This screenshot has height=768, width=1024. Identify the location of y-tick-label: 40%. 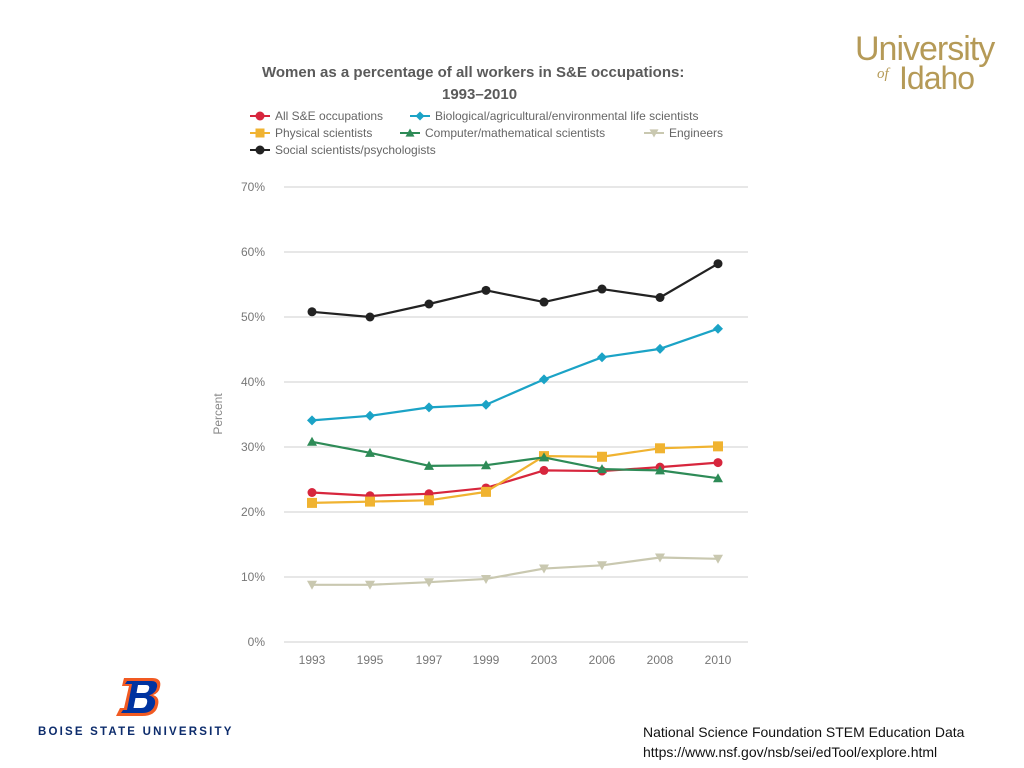
(253, 382).